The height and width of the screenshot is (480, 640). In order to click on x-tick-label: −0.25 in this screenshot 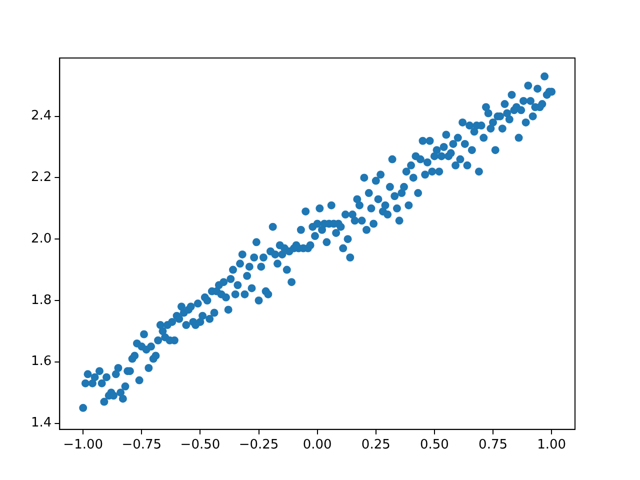, I will do `click(258, 445)`.